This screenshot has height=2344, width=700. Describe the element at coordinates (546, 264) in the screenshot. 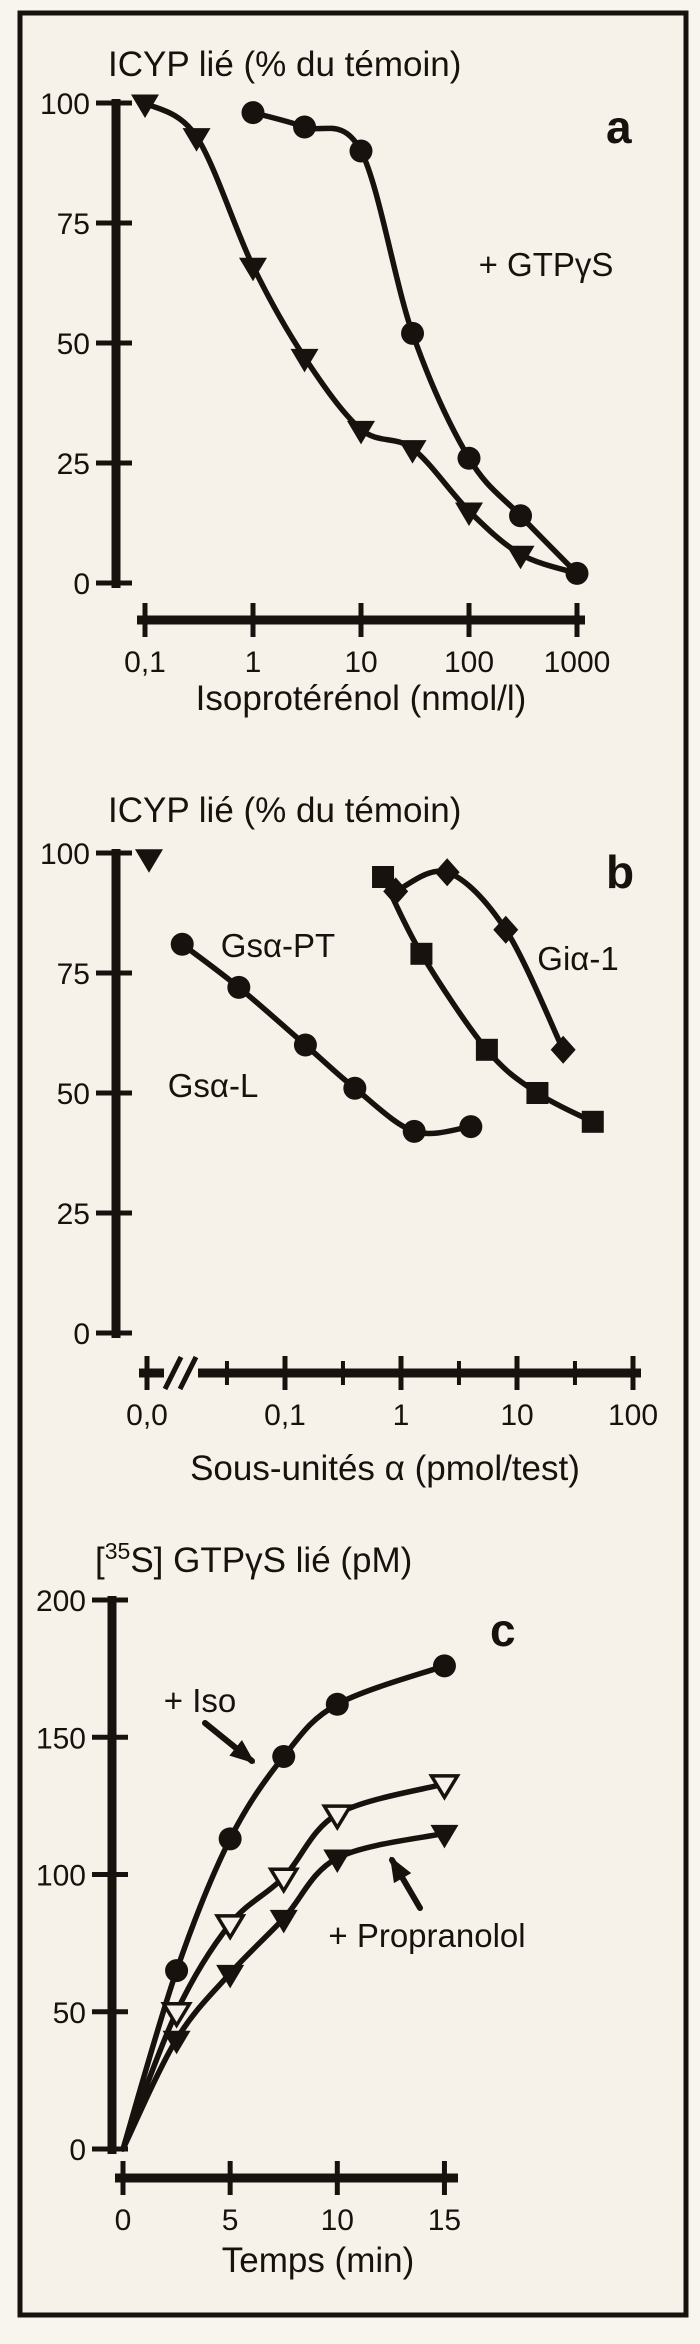

I see `panel-a-gtpgs-annotation: + GTPγS` at that location.